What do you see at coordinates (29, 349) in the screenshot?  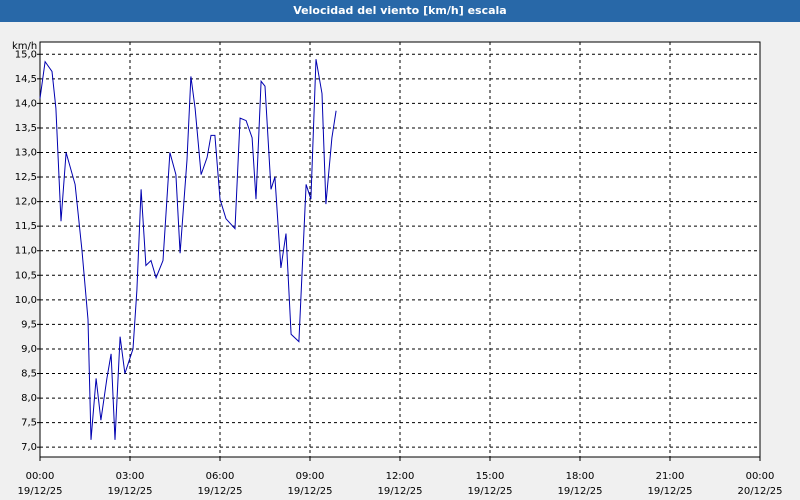 I see `y-tick-label: 9,0` at bounding box center [29, 349].